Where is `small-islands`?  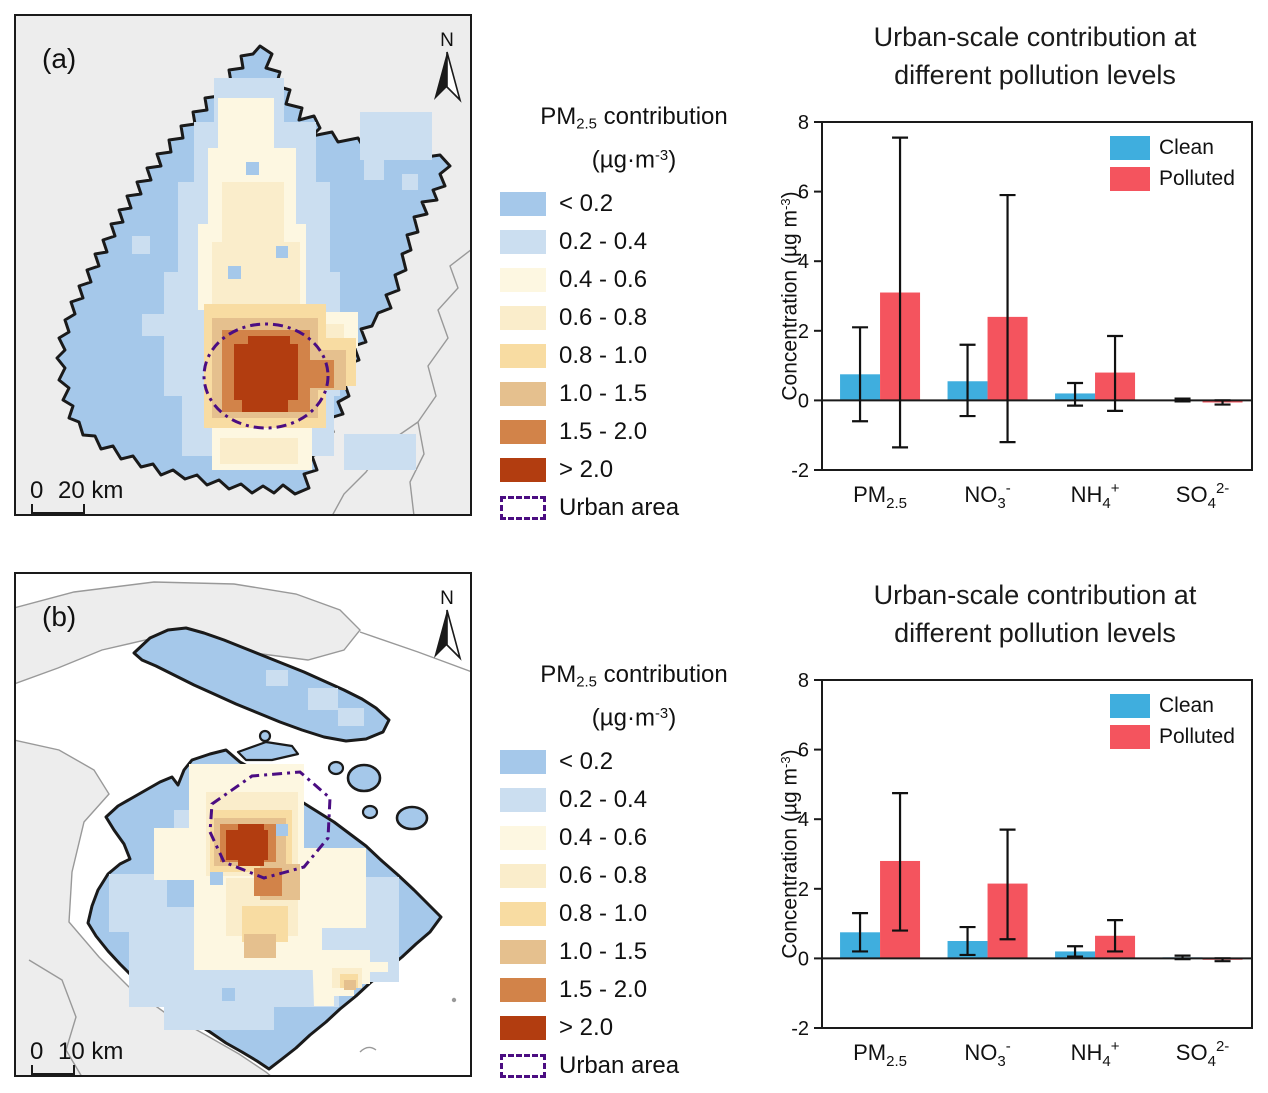
small-islands is located at coordinates (332, 780).